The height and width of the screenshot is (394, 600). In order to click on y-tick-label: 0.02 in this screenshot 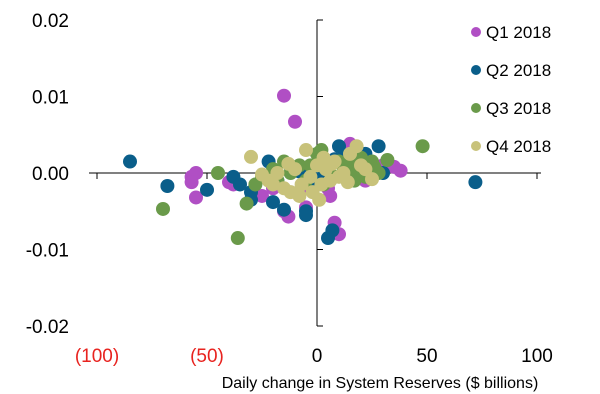, I will do `click(50, 21)`.